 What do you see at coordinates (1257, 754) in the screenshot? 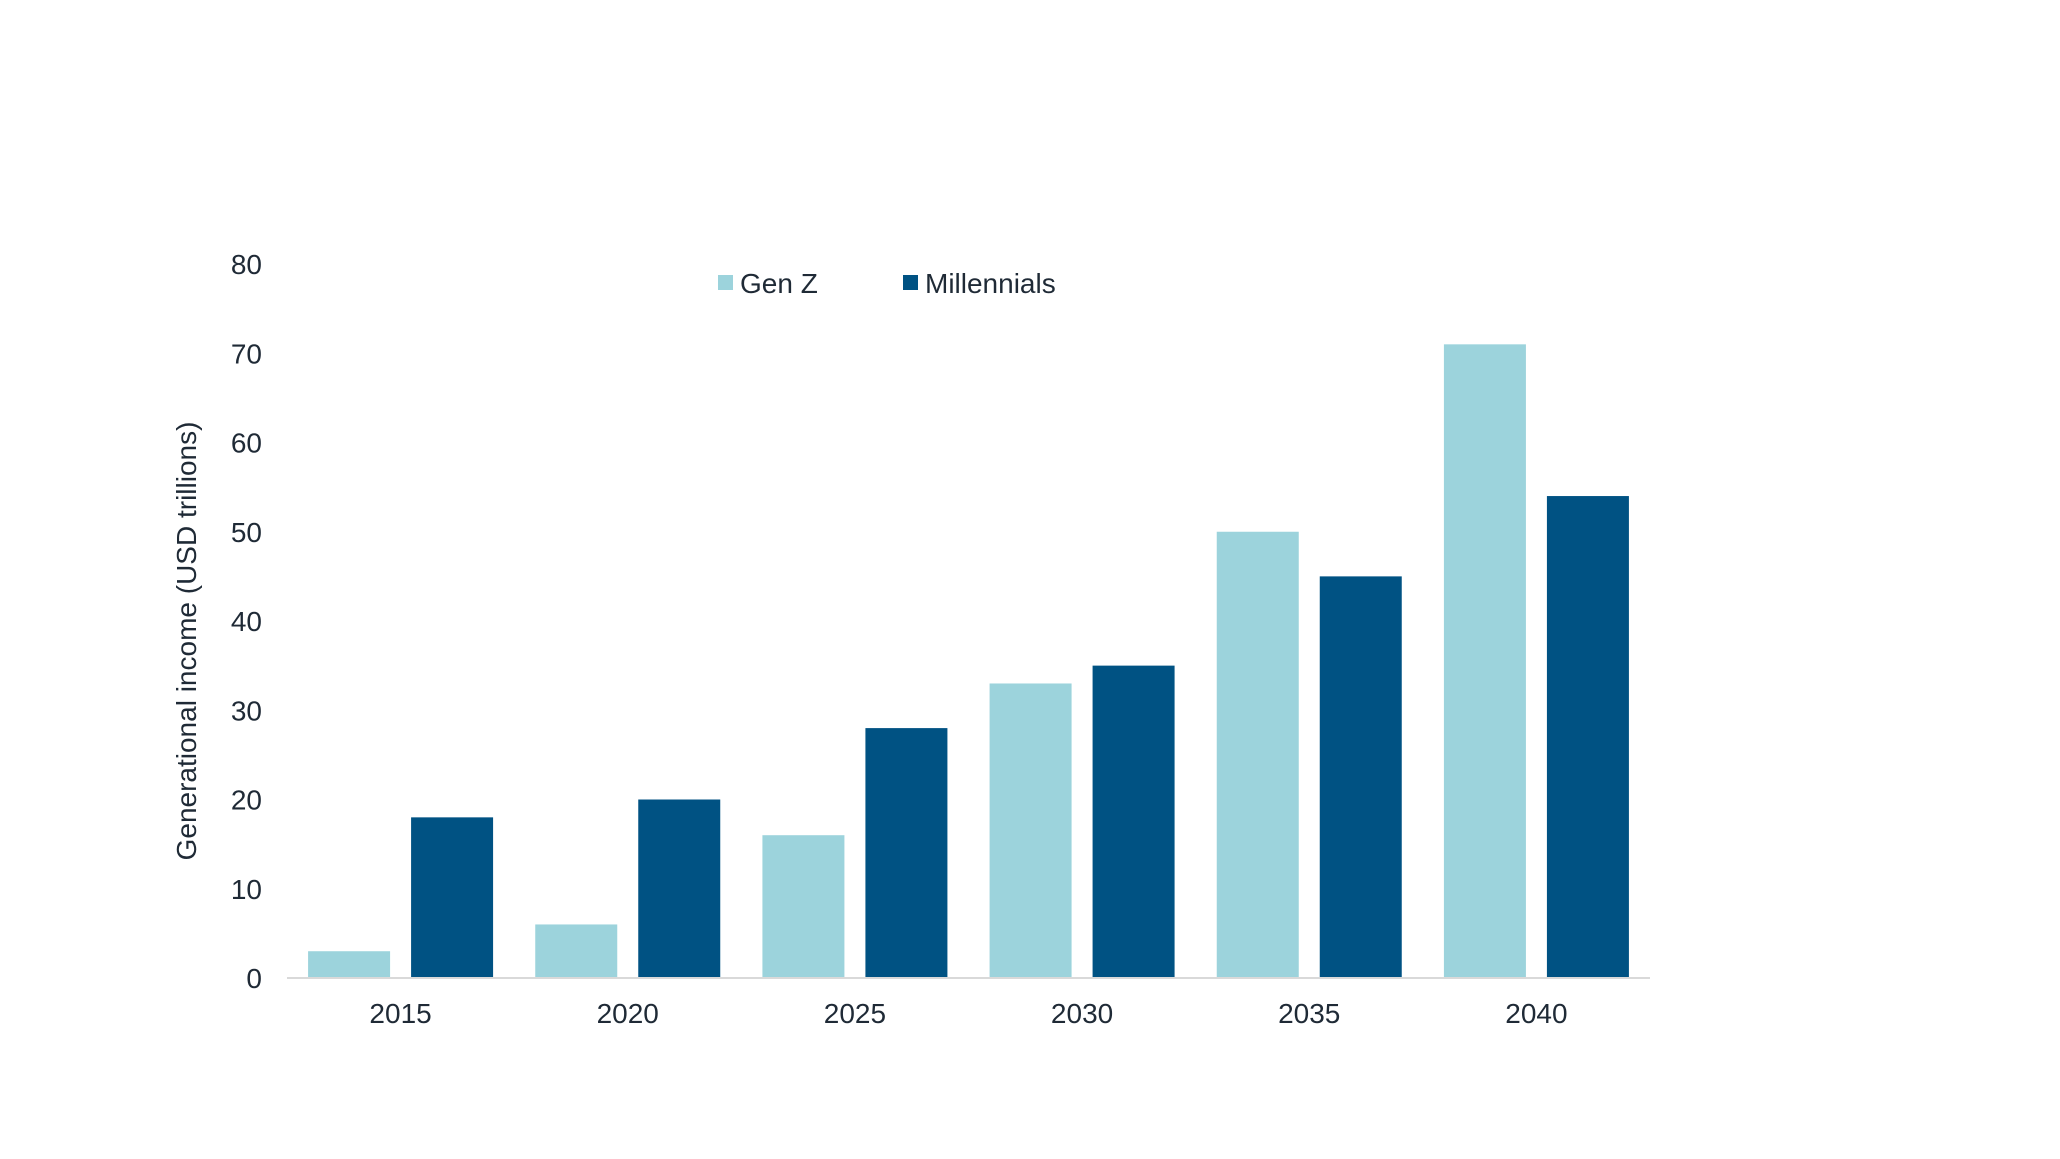
I see `bar-gen-z-2035` at bounding box center [1257, 754].